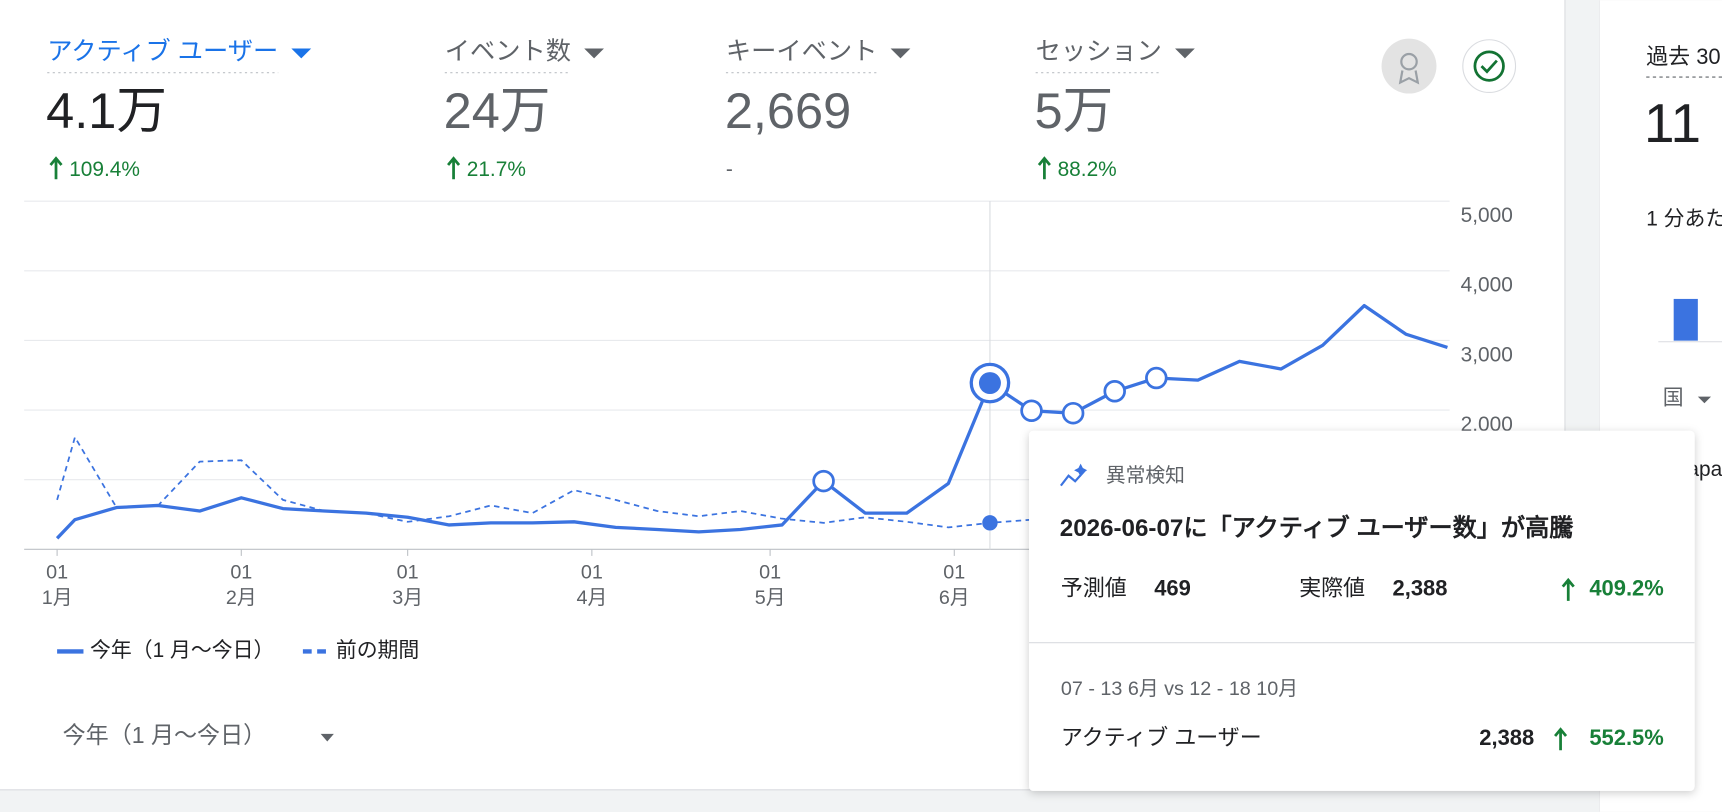  I want to click on metric-change: -, so click(729, 169).